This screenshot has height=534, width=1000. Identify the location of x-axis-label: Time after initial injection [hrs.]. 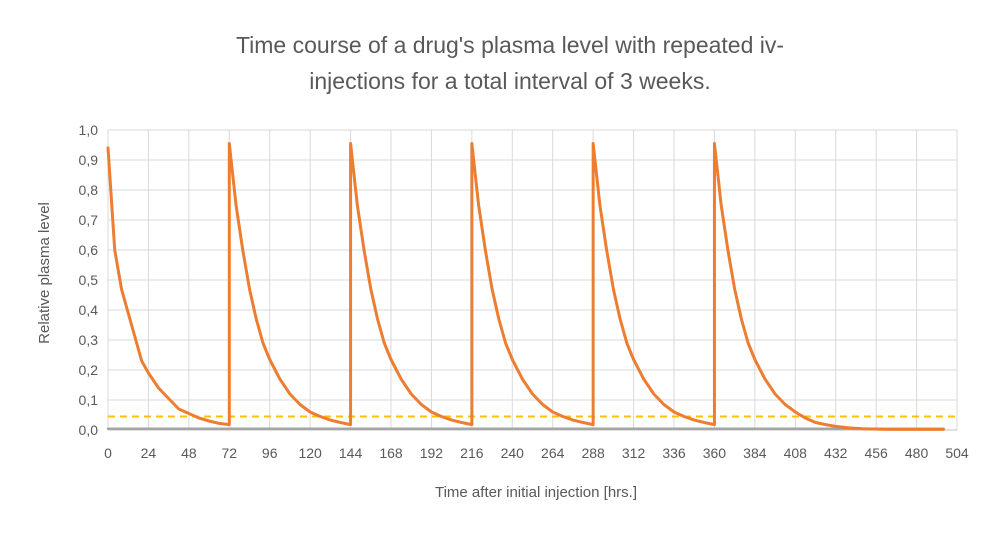
(536, 492).